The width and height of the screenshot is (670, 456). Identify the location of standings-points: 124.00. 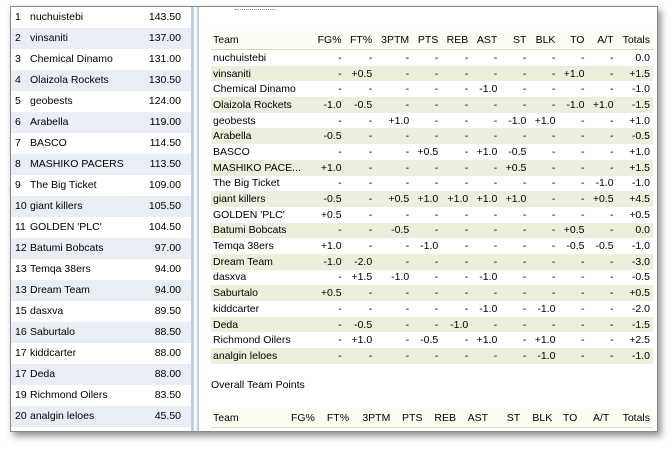
(164, 101).